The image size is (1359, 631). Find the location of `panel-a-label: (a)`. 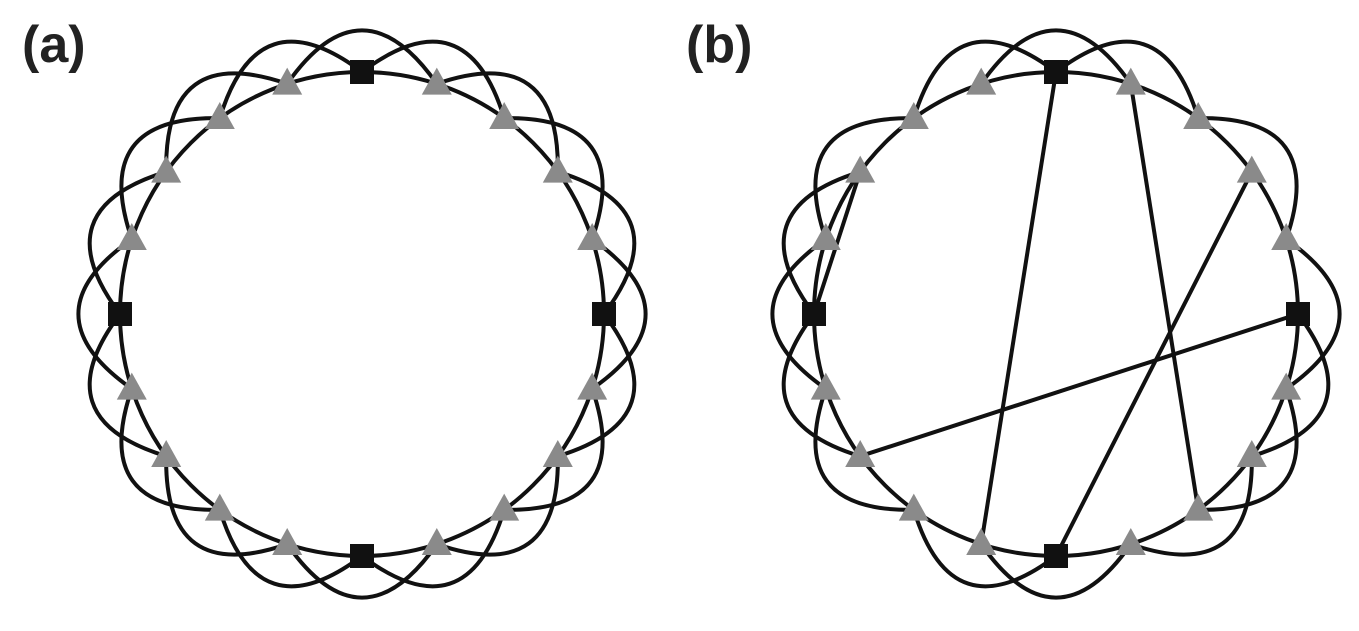

panel-a-label: (a) is located at coordinates (54, 45).